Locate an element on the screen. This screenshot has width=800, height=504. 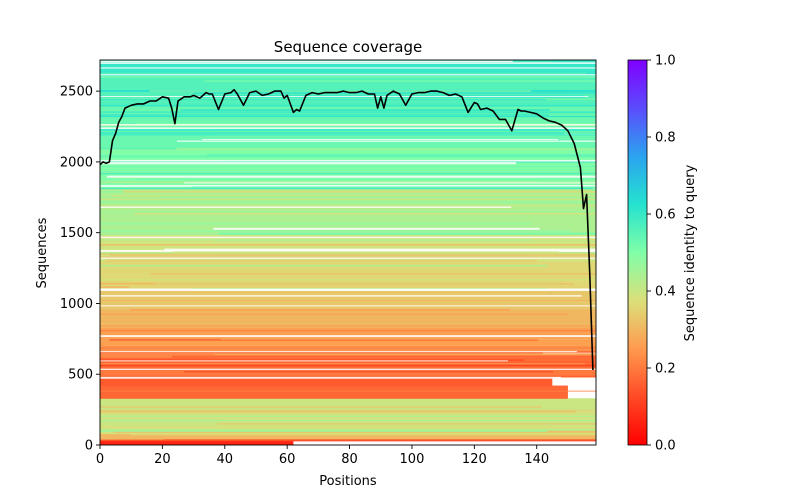
colorbar-tick-label: 0.0 is located at coordinates (665, 446).